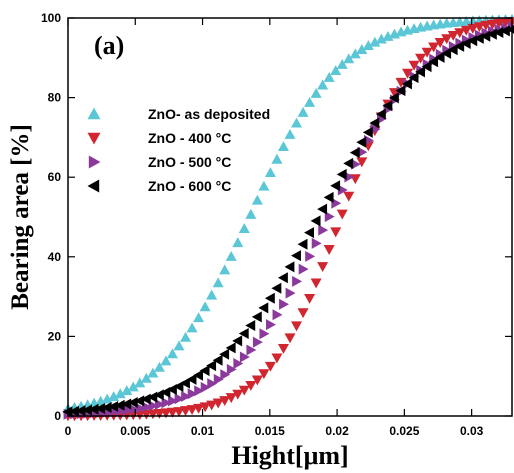 The width and height of the screenshot is (514, 473). What do you see at coordinates (109, 45) in the screenshot?
I see `panel-label: (a)` at bounding box center [109, 45].